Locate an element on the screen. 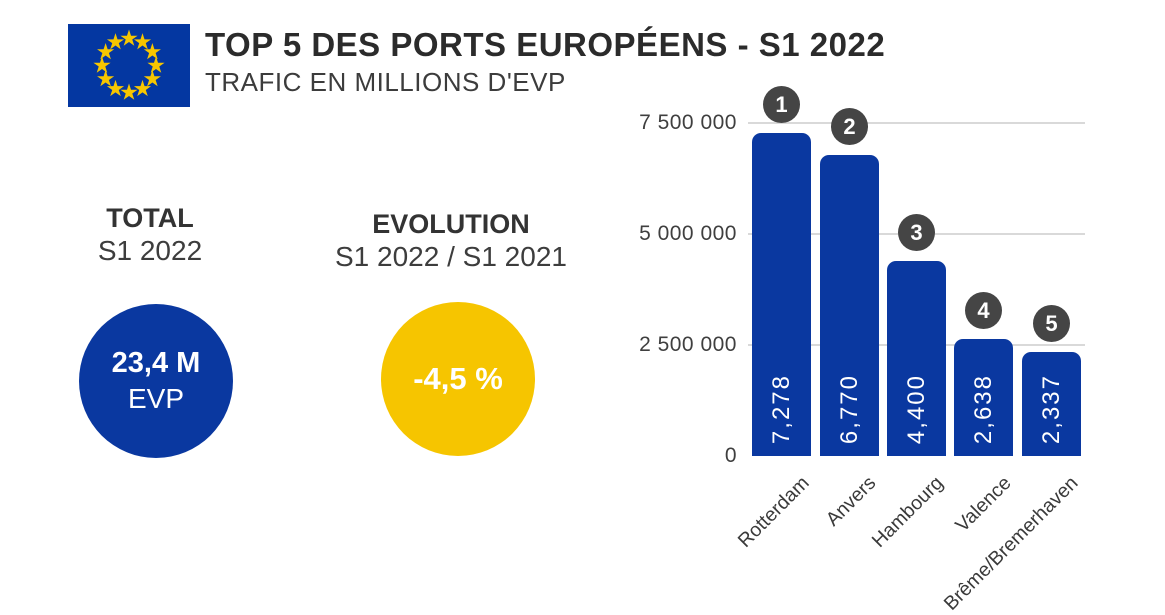 This screenshot has height=615, width=1165. x-axis-label-valence: Valence is located at coordinates (983, 504).